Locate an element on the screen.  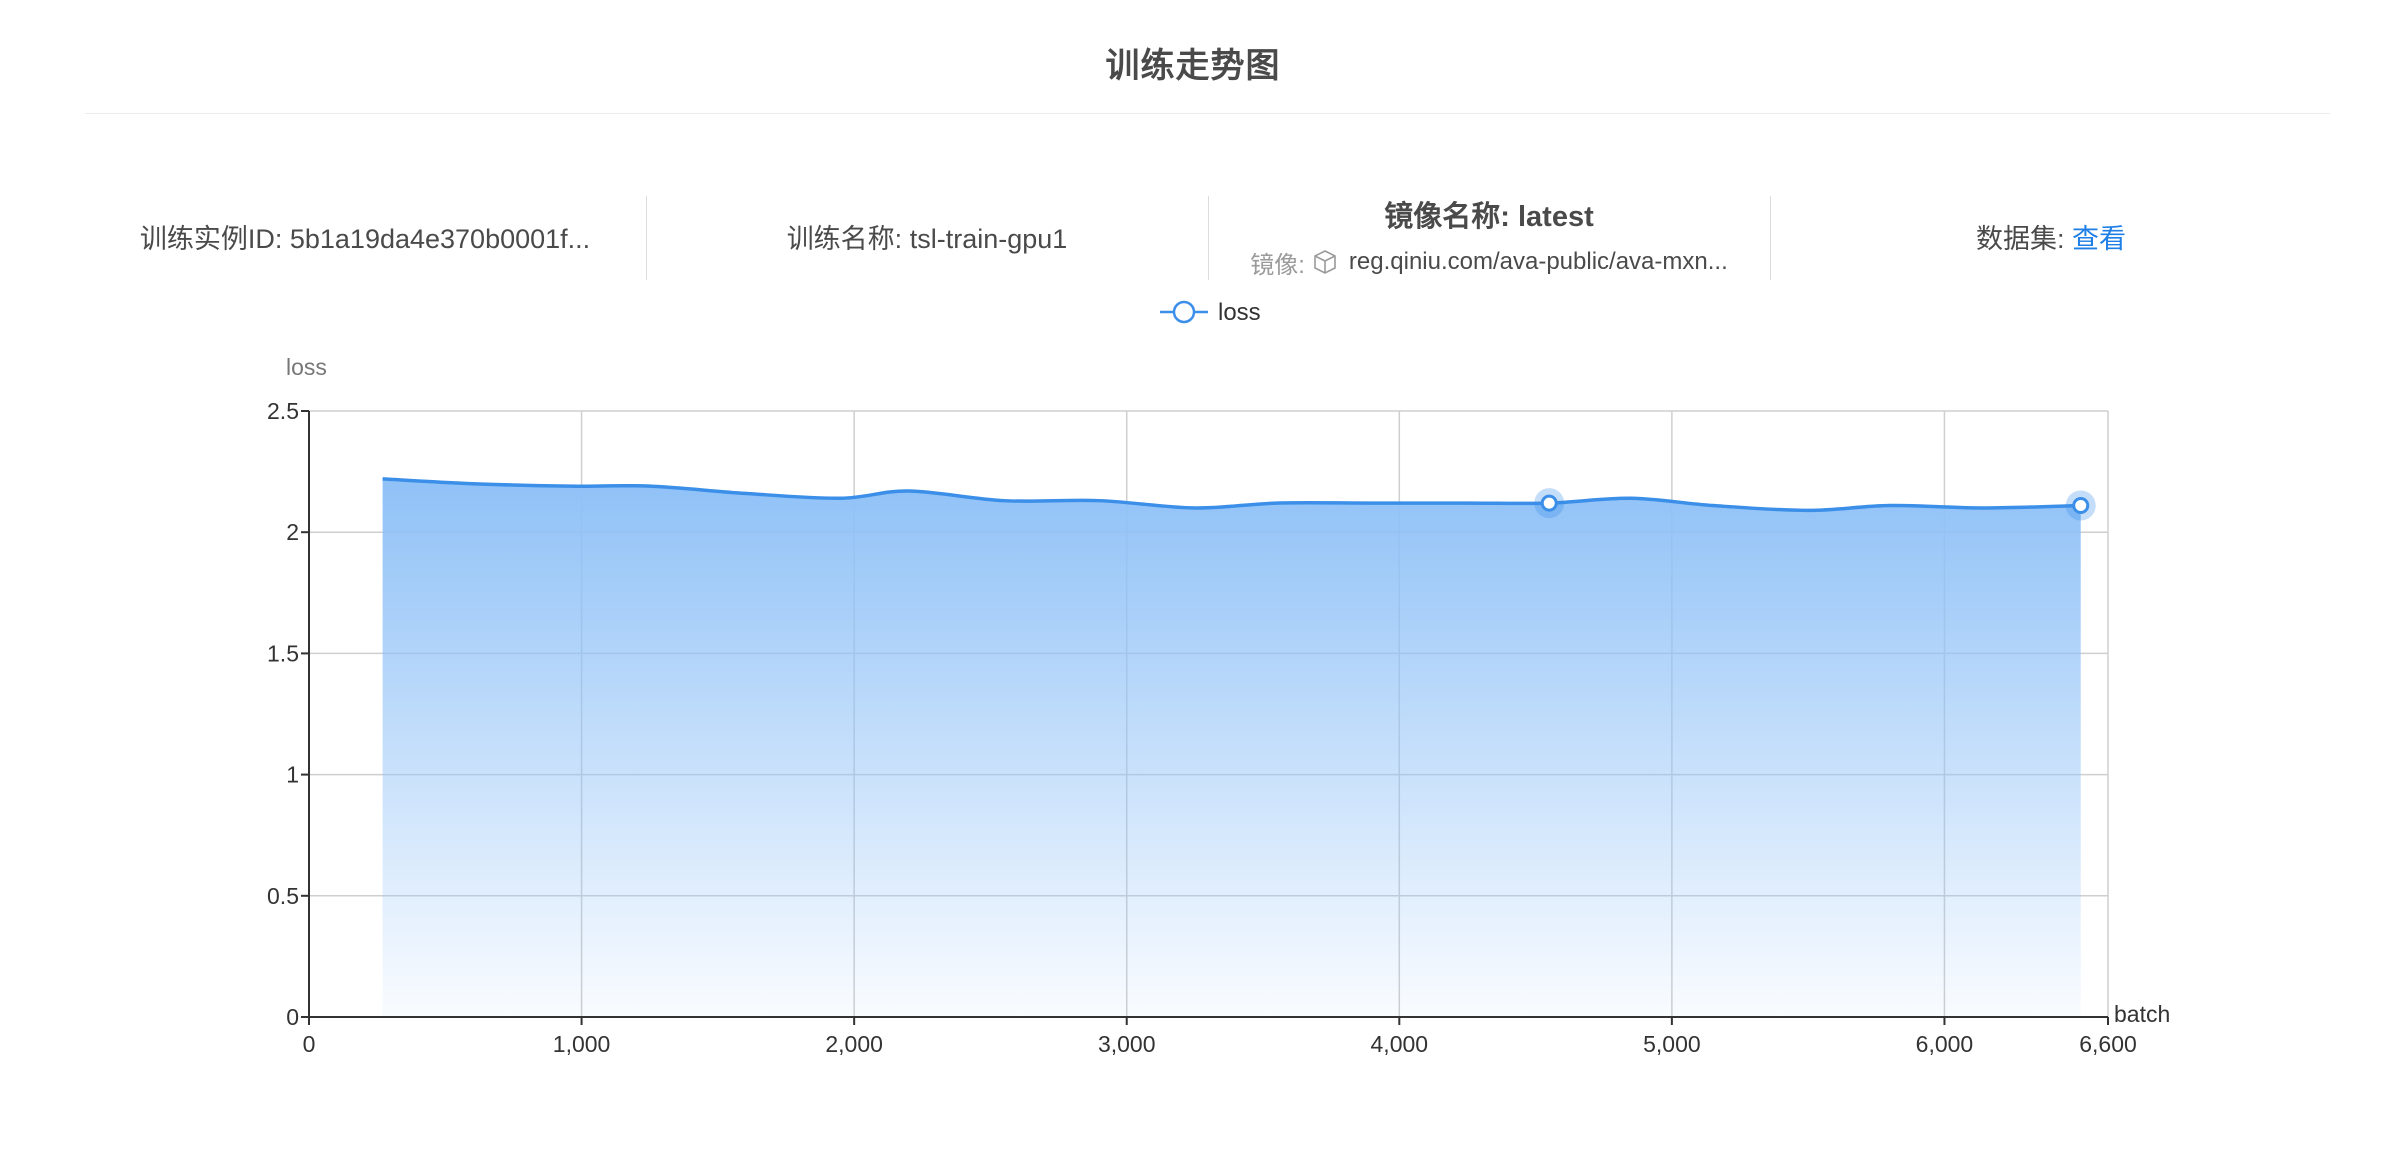
x-tick-label: 2,000 is located at coordinates (854, 1044).